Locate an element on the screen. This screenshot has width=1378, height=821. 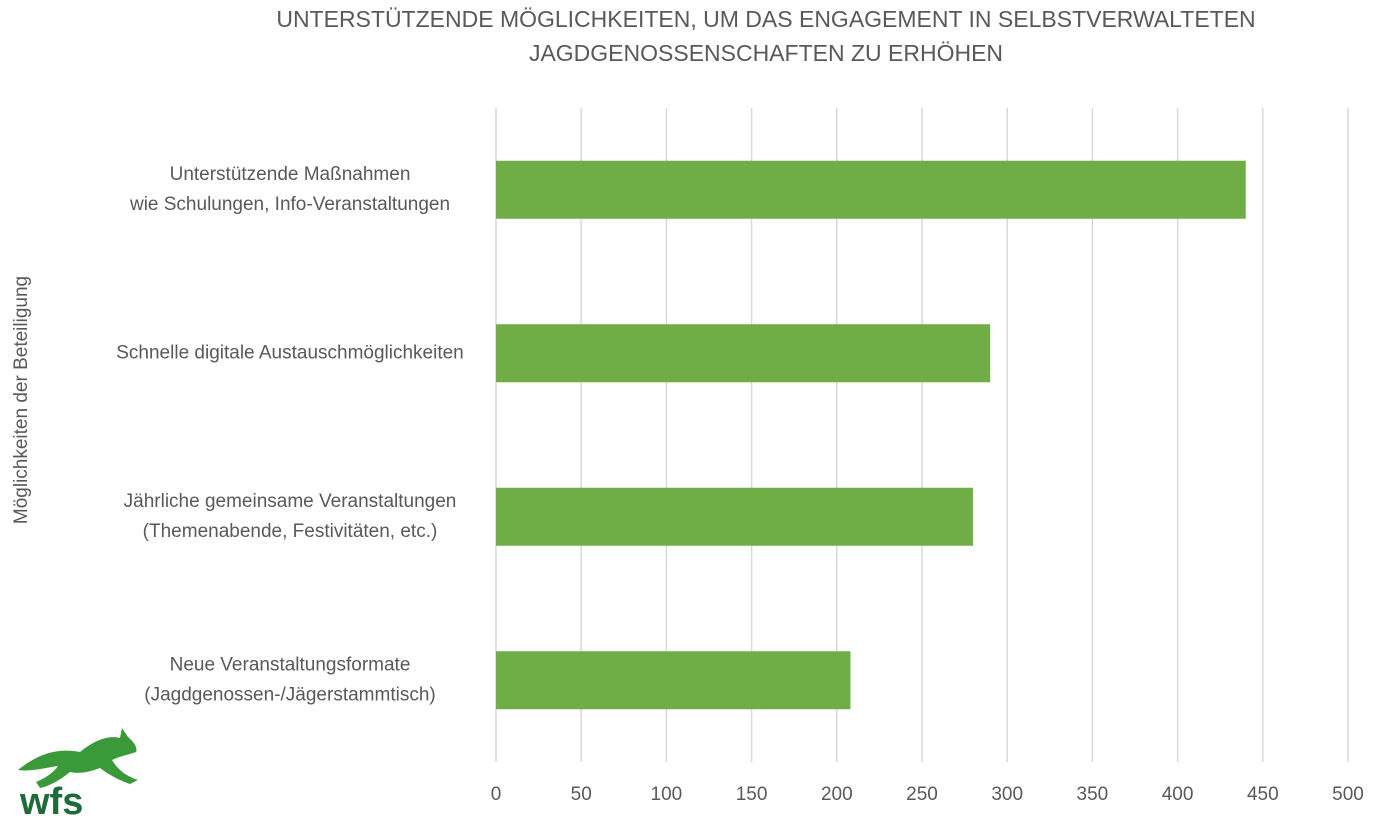
x-tick-label: 200 is located at coordinates (837, 794).